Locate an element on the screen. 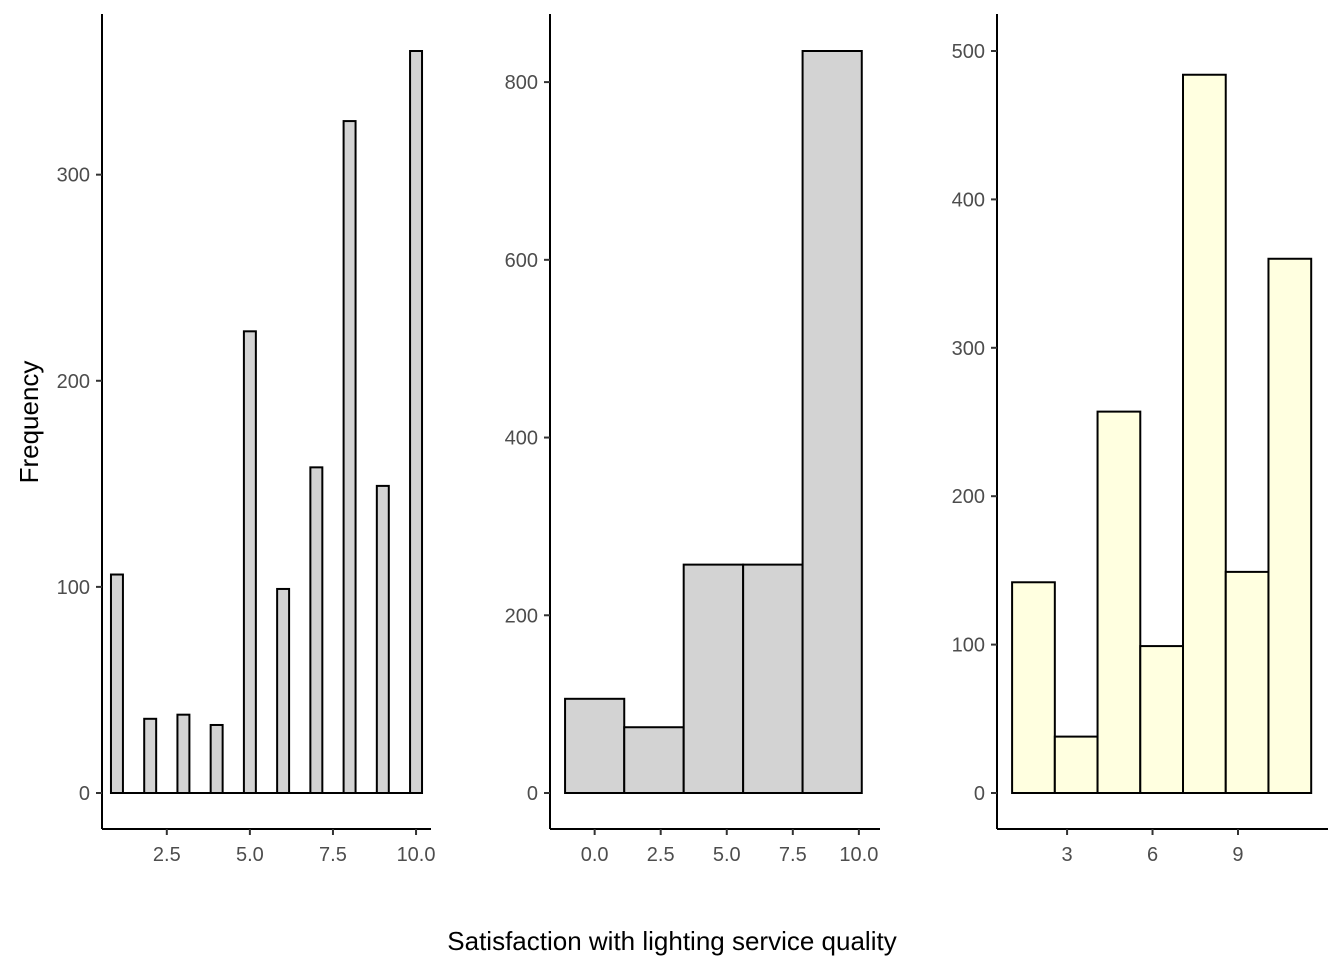  y-tick-label: 600 is located at coordinates (521, 261).